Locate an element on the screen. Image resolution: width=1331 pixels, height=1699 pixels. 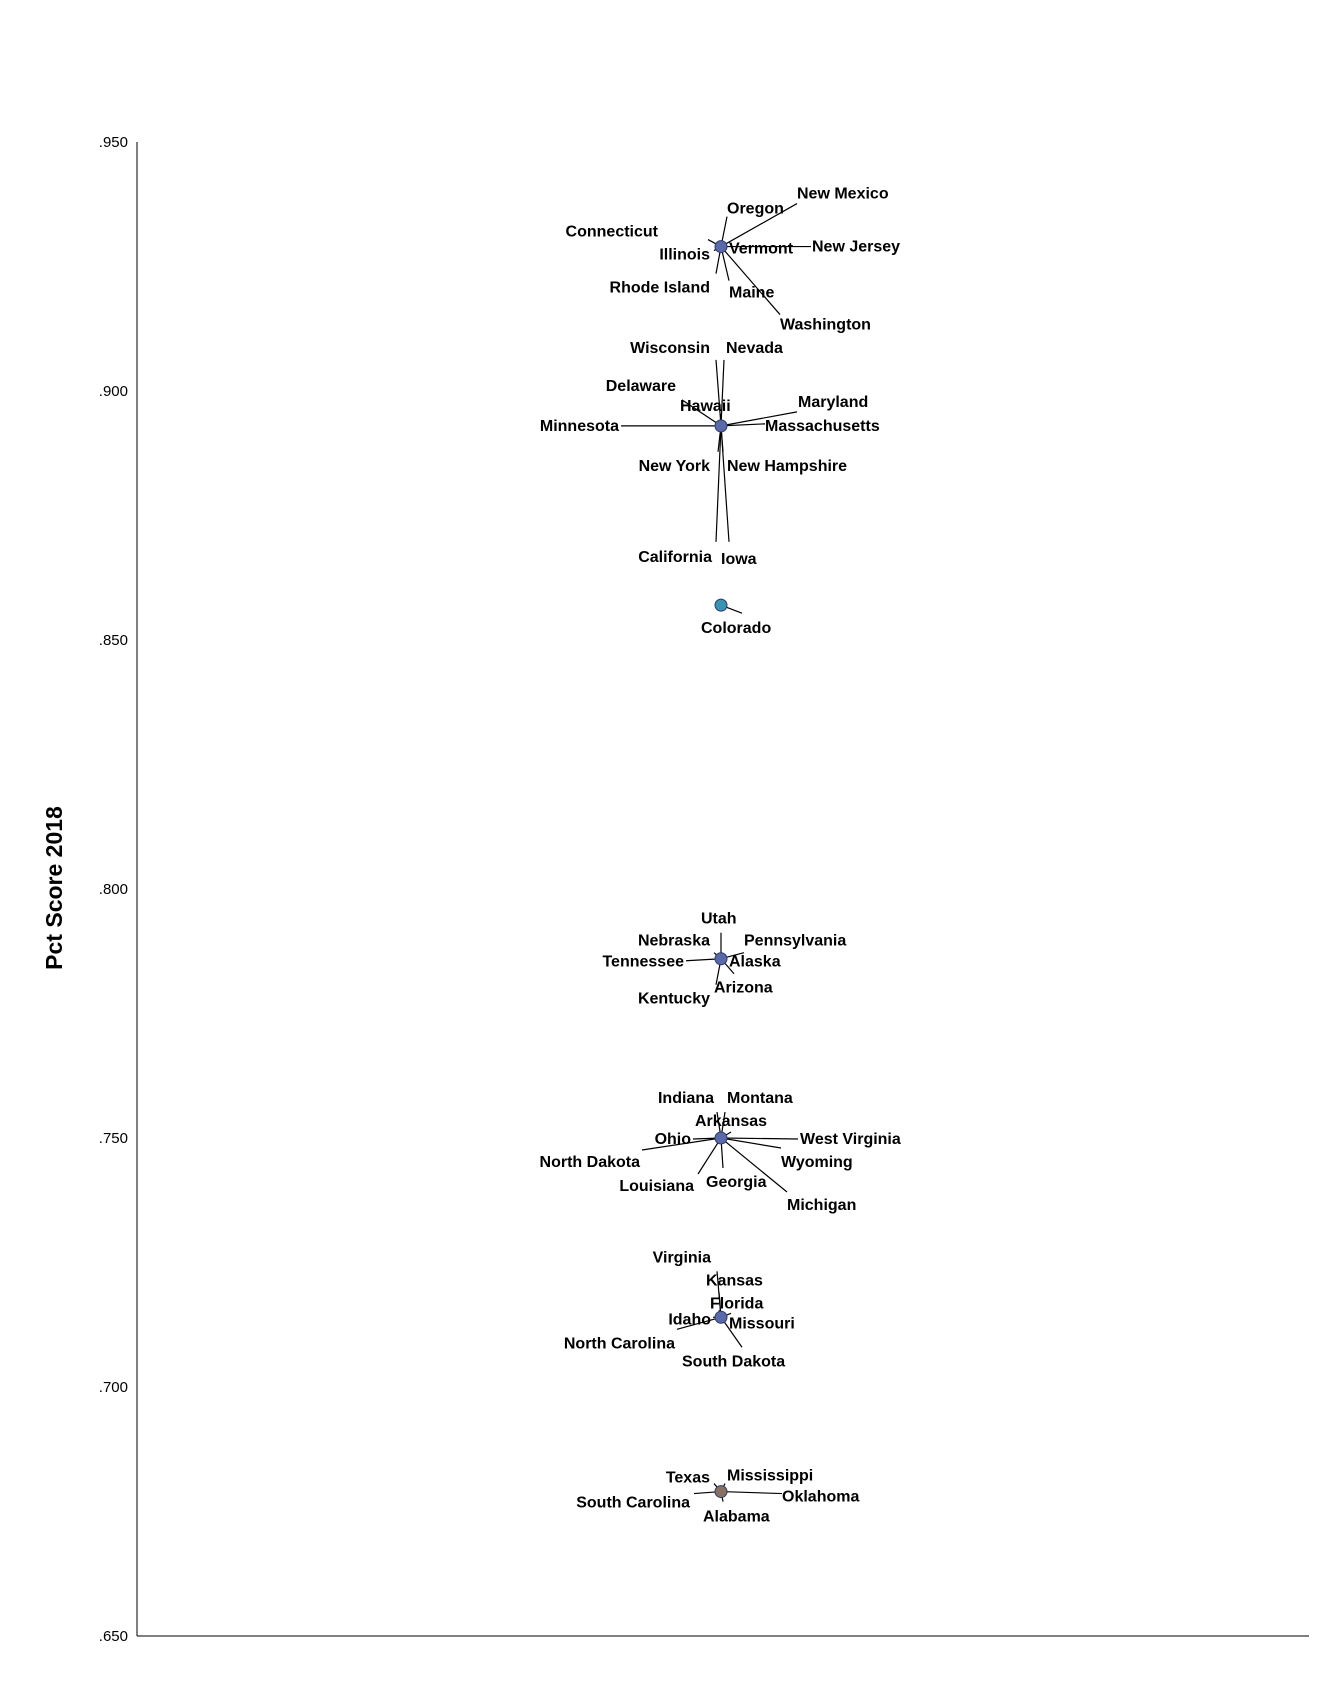
state-label: California is located at coordinates (675, 557).